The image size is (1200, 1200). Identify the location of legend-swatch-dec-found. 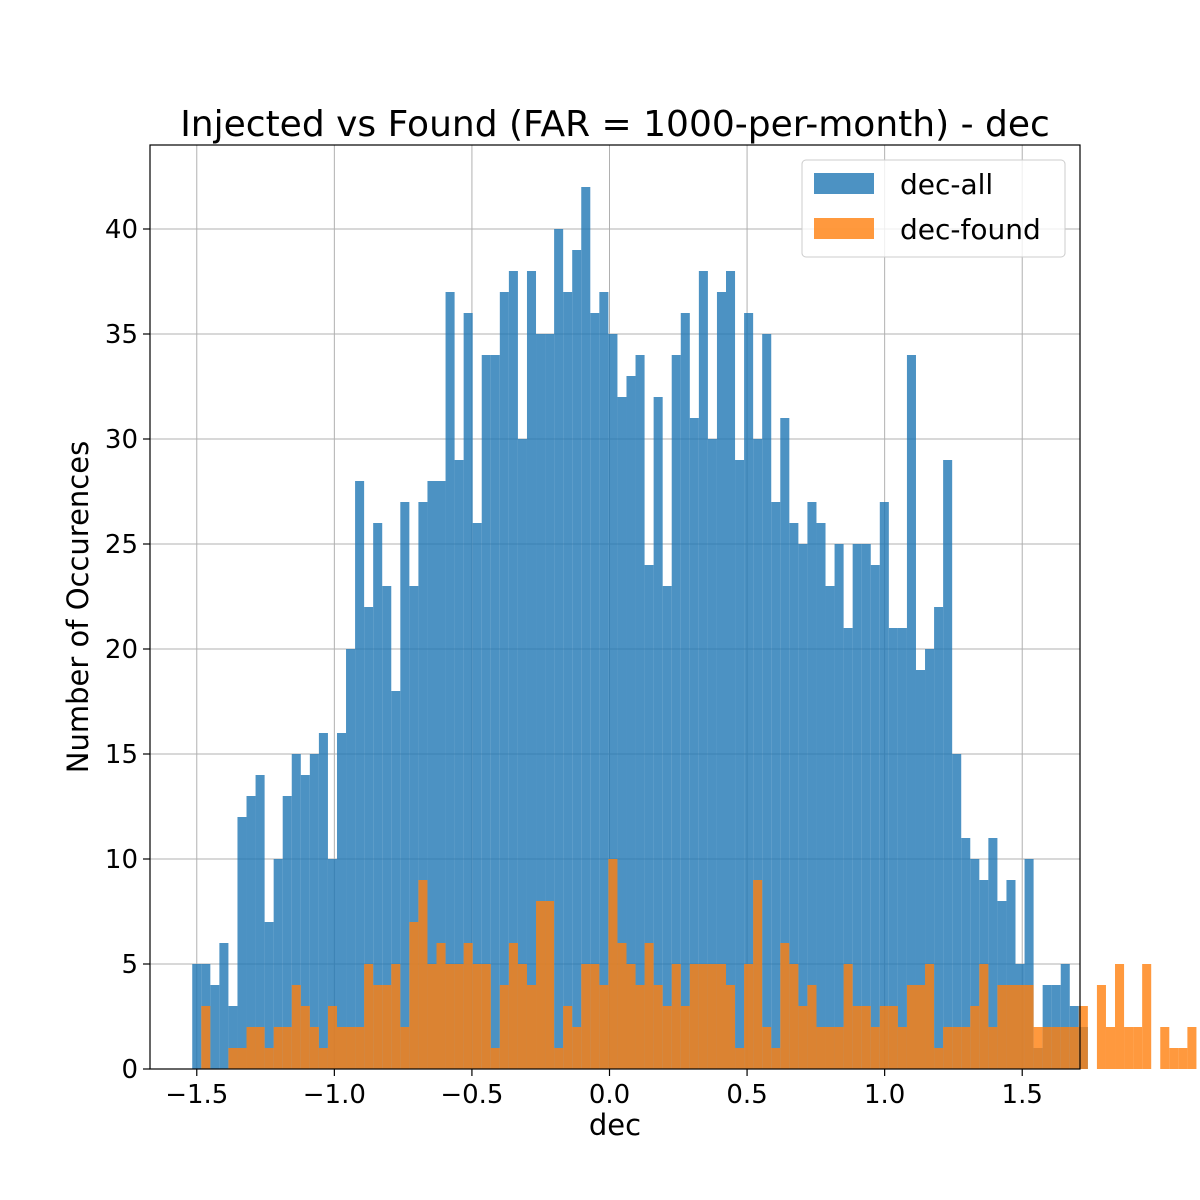
(844, 228).